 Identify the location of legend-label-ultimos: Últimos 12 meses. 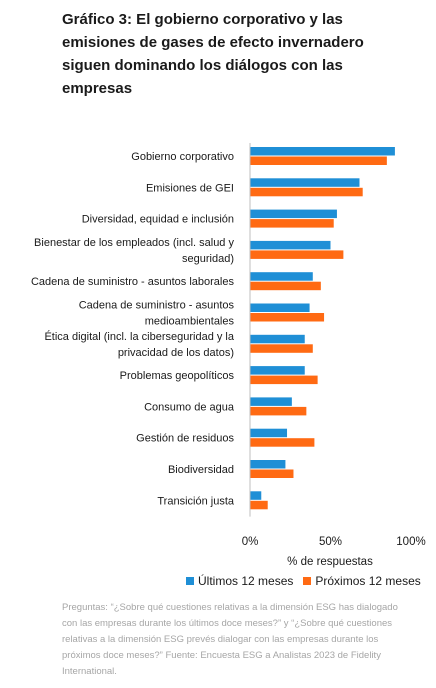
(246, 581).